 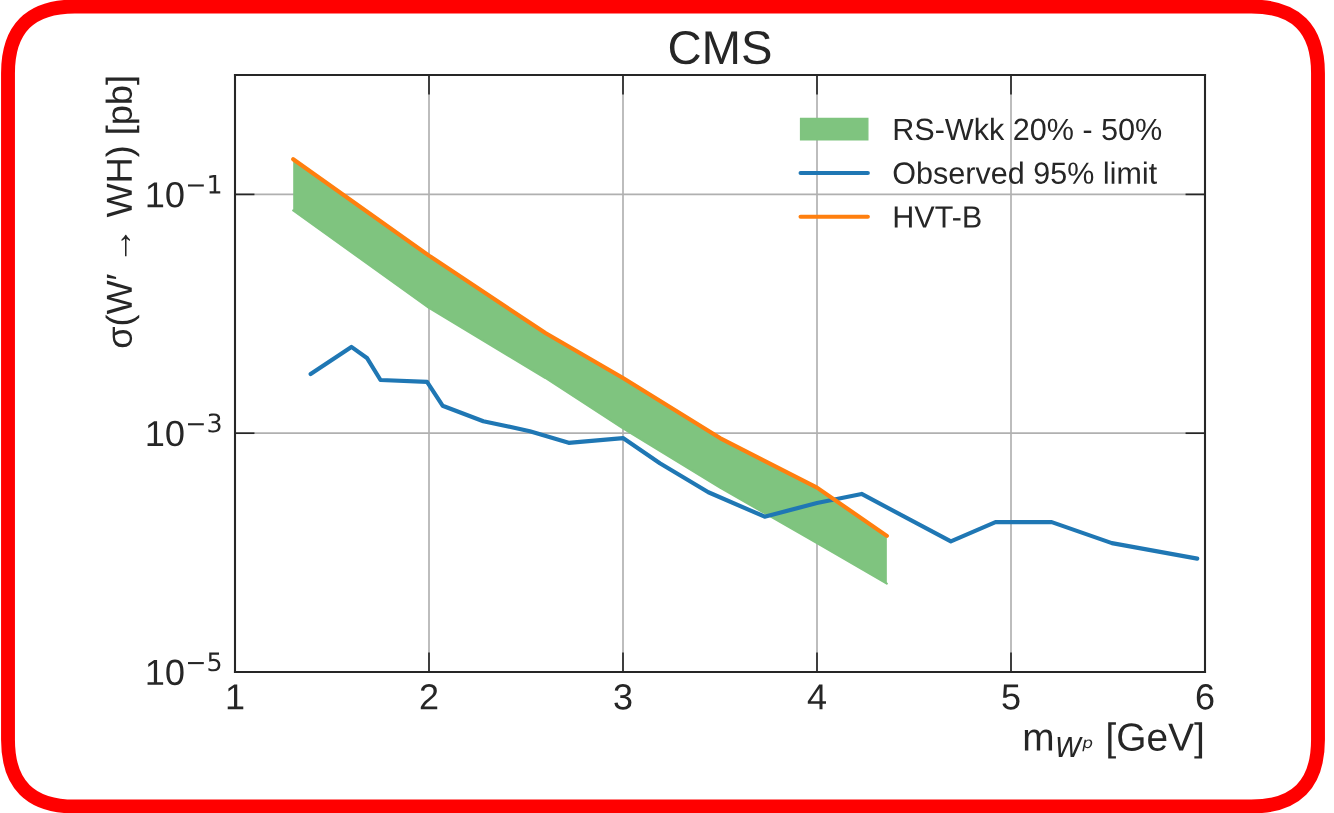 What do you see at coordinates (1113, 740) in the screenshot?
I see `x-axis-title: m$_{Wᵖ}$ [GeV]` at bounding box center [1113, 740].